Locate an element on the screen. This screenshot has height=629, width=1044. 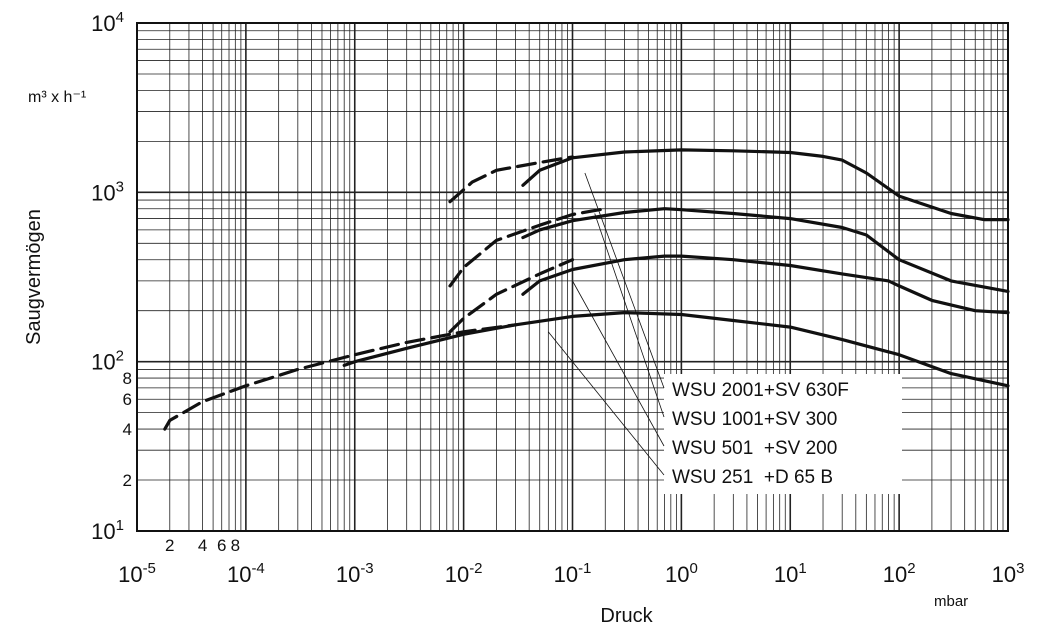
x-axis-unit: mbar is located at coordinates (951, 601).